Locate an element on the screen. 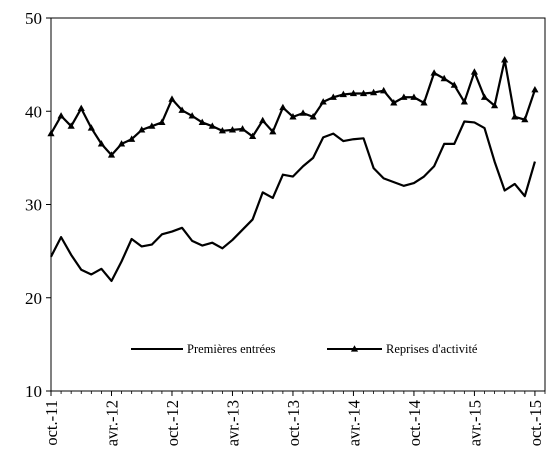 The width and height of the screenshot is (551, 462). x-tick-label: oct.-13 is located at coordinates (293, 423).